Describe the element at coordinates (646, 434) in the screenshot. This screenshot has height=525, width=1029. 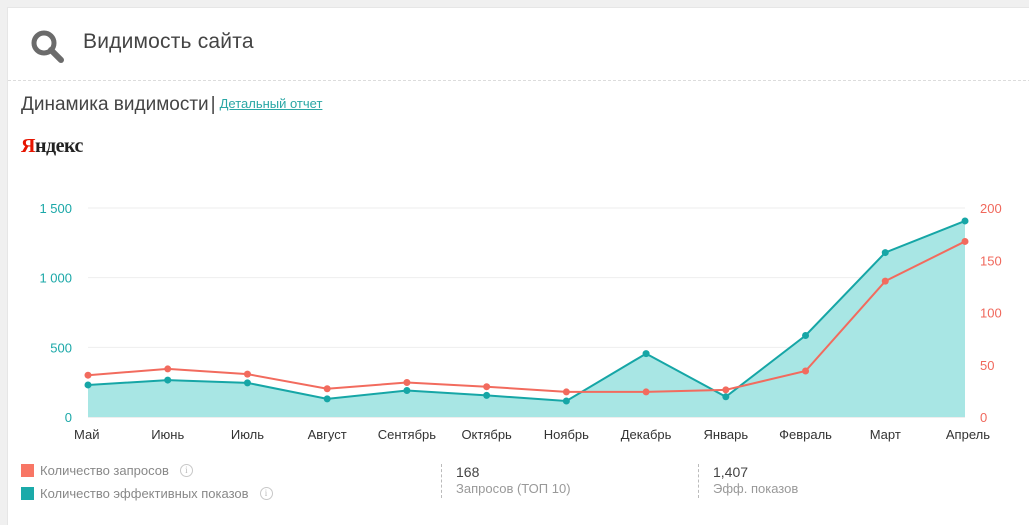
I see `x-tick-label: Декабрь` at that location.